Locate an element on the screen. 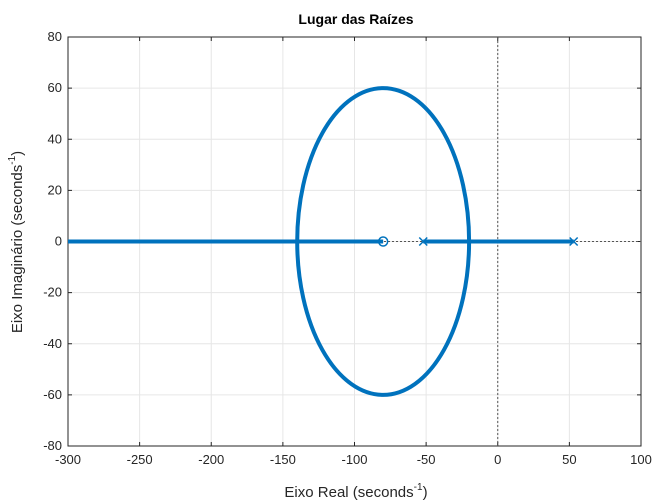 The height and width of the screenshot is (504, 656). x-tick-label: -150 is located at coordinates (283, 459).